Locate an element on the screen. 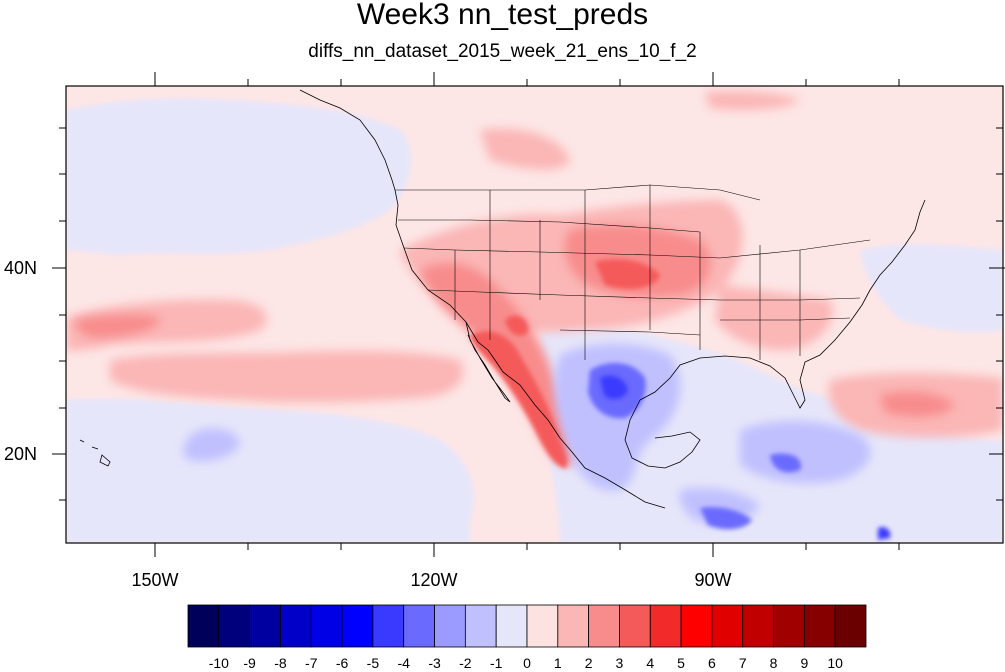  colorbar-tick-label: -1 is located at coordinates (496, 663).